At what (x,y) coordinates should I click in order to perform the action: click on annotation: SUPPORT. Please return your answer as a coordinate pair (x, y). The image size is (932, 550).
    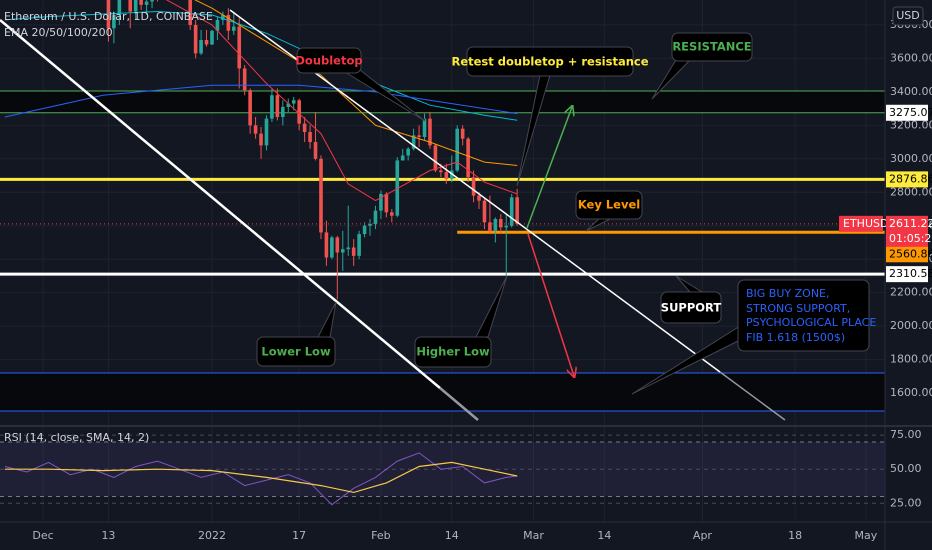
    Looking at the image, I should click on (691, 308).